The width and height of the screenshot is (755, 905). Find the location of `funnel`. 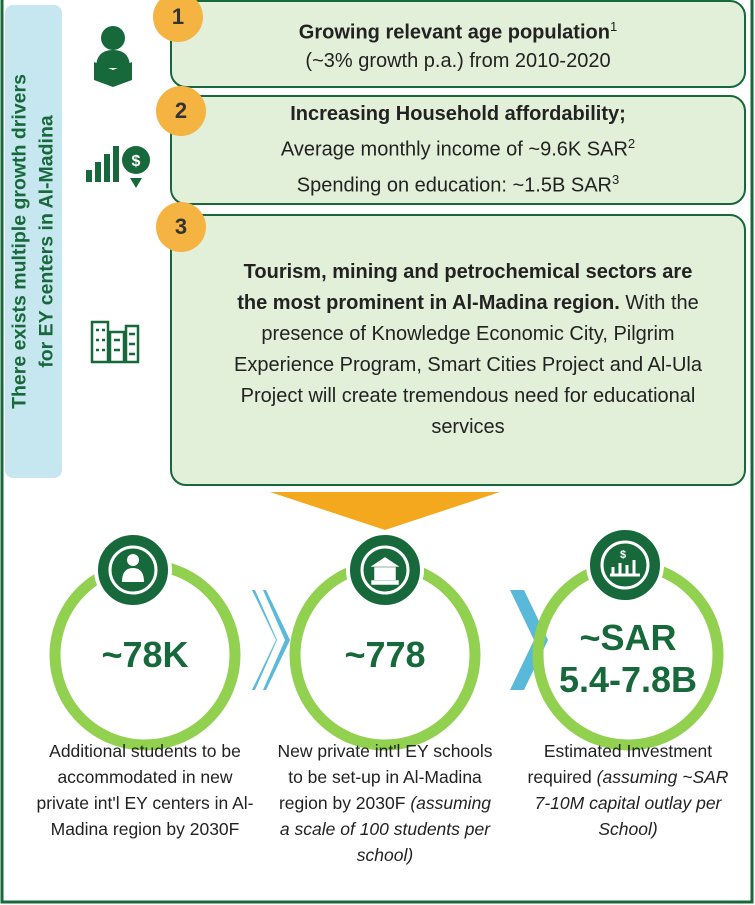

funnel is located at coordinates (385, 511).